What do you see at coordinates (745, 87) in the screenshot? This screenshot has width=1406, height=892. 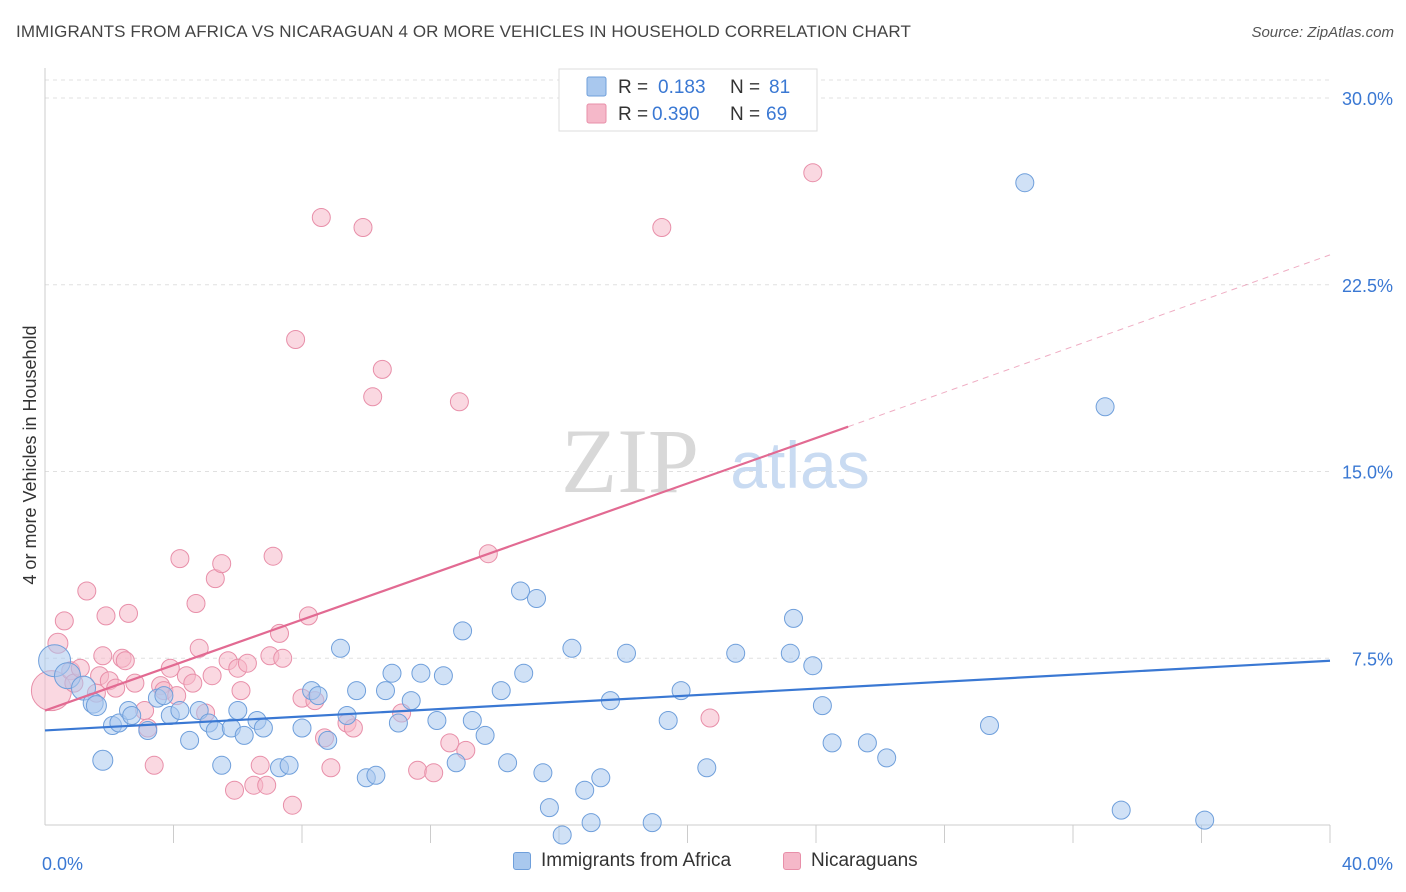 I see `legend-n-label-africa: N =` at bounding box center [745, 87].